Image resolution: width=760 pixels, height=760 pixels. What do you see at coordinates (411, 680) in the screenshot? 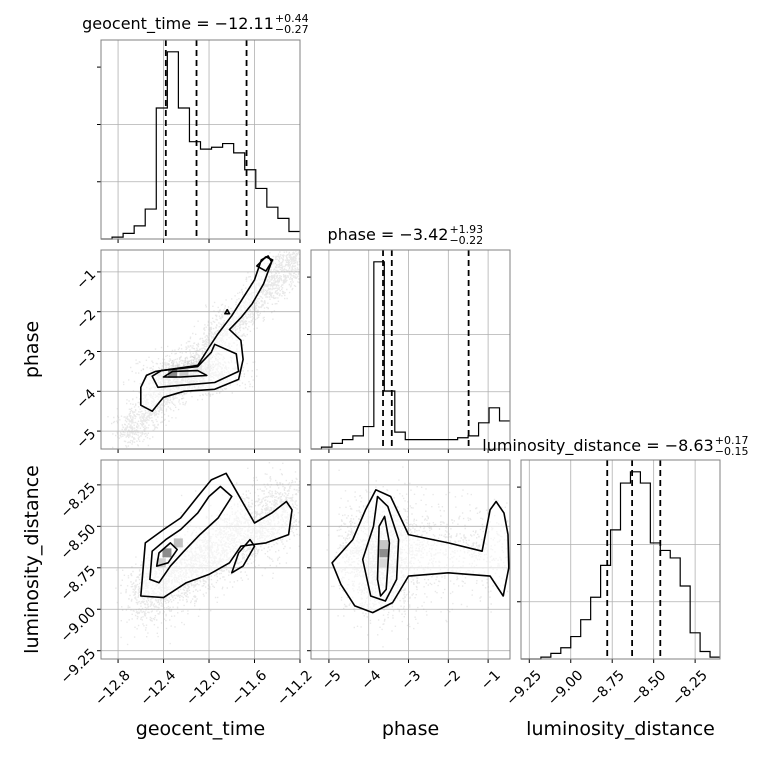
I see `x-tick-label: −3` at bounding box center [411, 680].